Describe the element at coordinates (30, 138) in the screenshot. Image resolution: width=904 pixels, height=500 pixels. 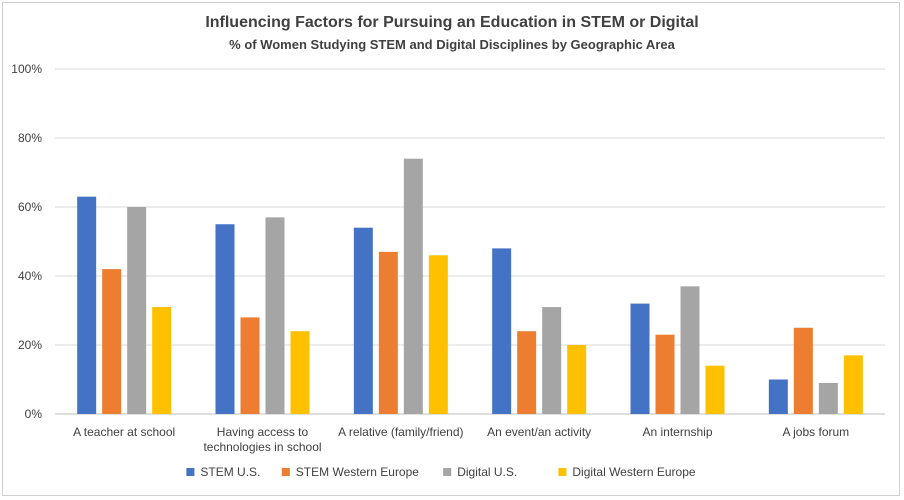
I see `y-tick-label: 80%` at that location.